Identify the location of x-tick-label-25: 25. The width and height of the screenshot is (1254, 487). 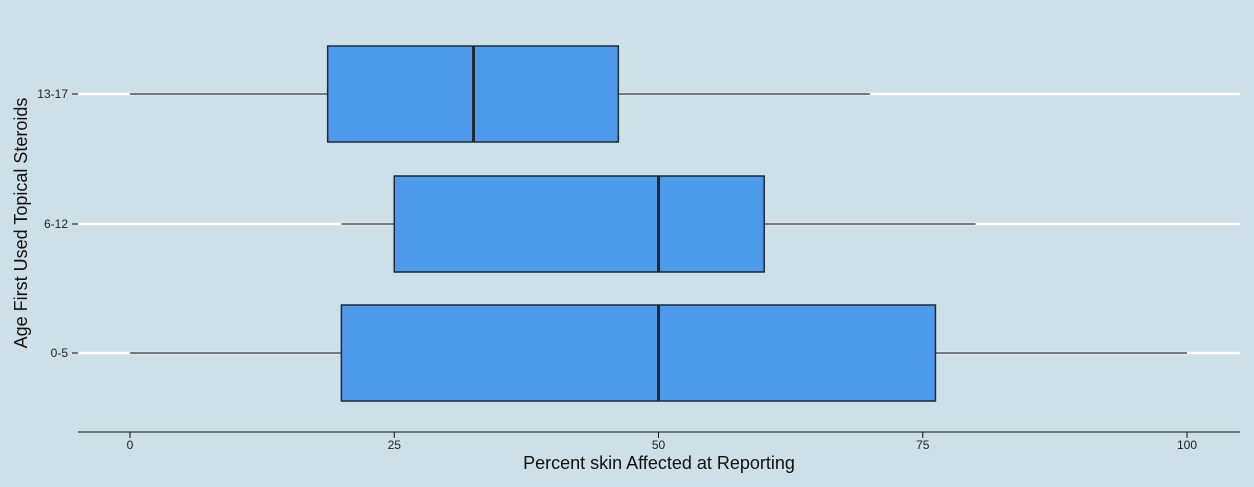
(395, 445).